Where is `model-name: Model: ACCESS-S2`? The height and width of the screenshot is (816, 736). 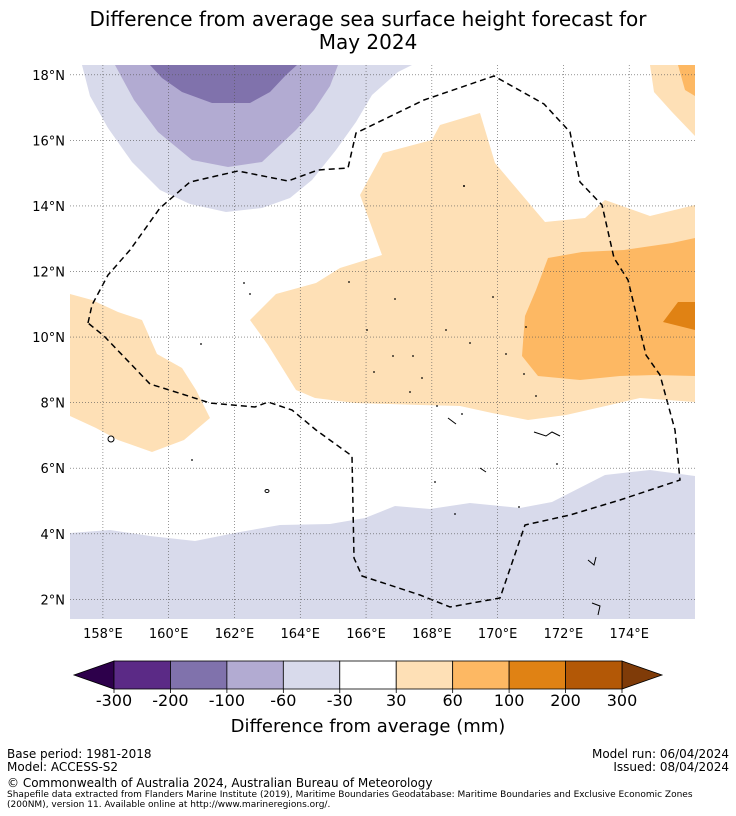 model-name: Model: ACCESS-S2 is located at coordinates (63, 767).